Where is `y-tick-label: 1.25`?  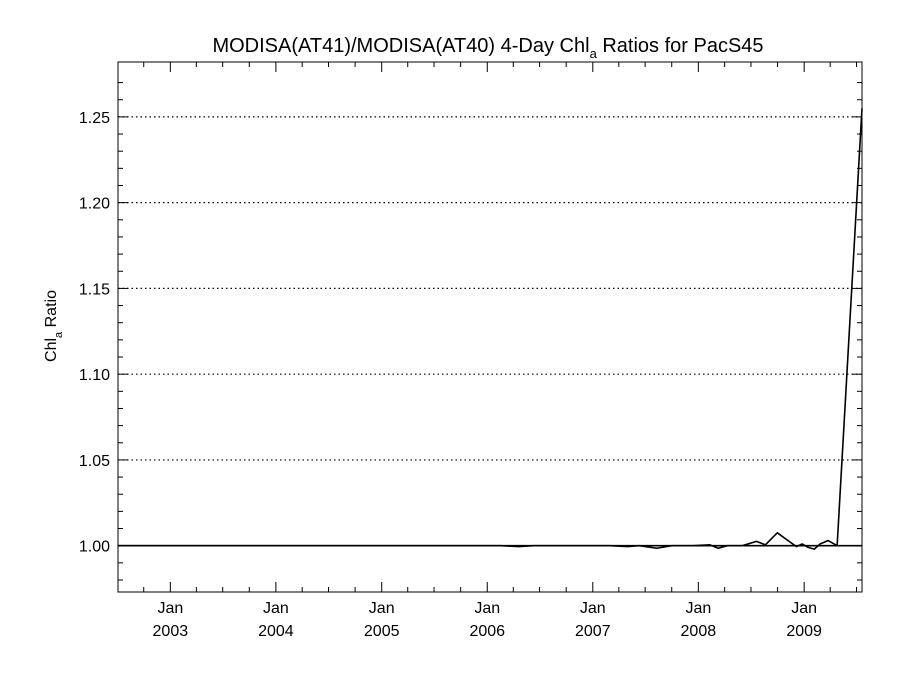
y-tick-label: 1.25 is located at coordinates (94, 118).